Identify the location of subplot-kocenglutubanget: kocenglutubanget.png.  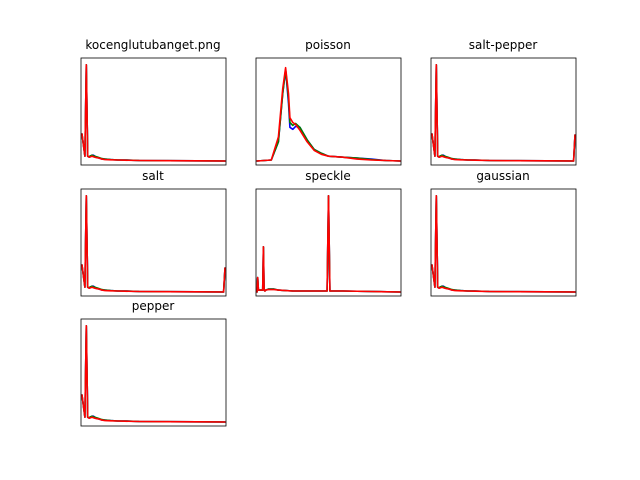
(153, 102).